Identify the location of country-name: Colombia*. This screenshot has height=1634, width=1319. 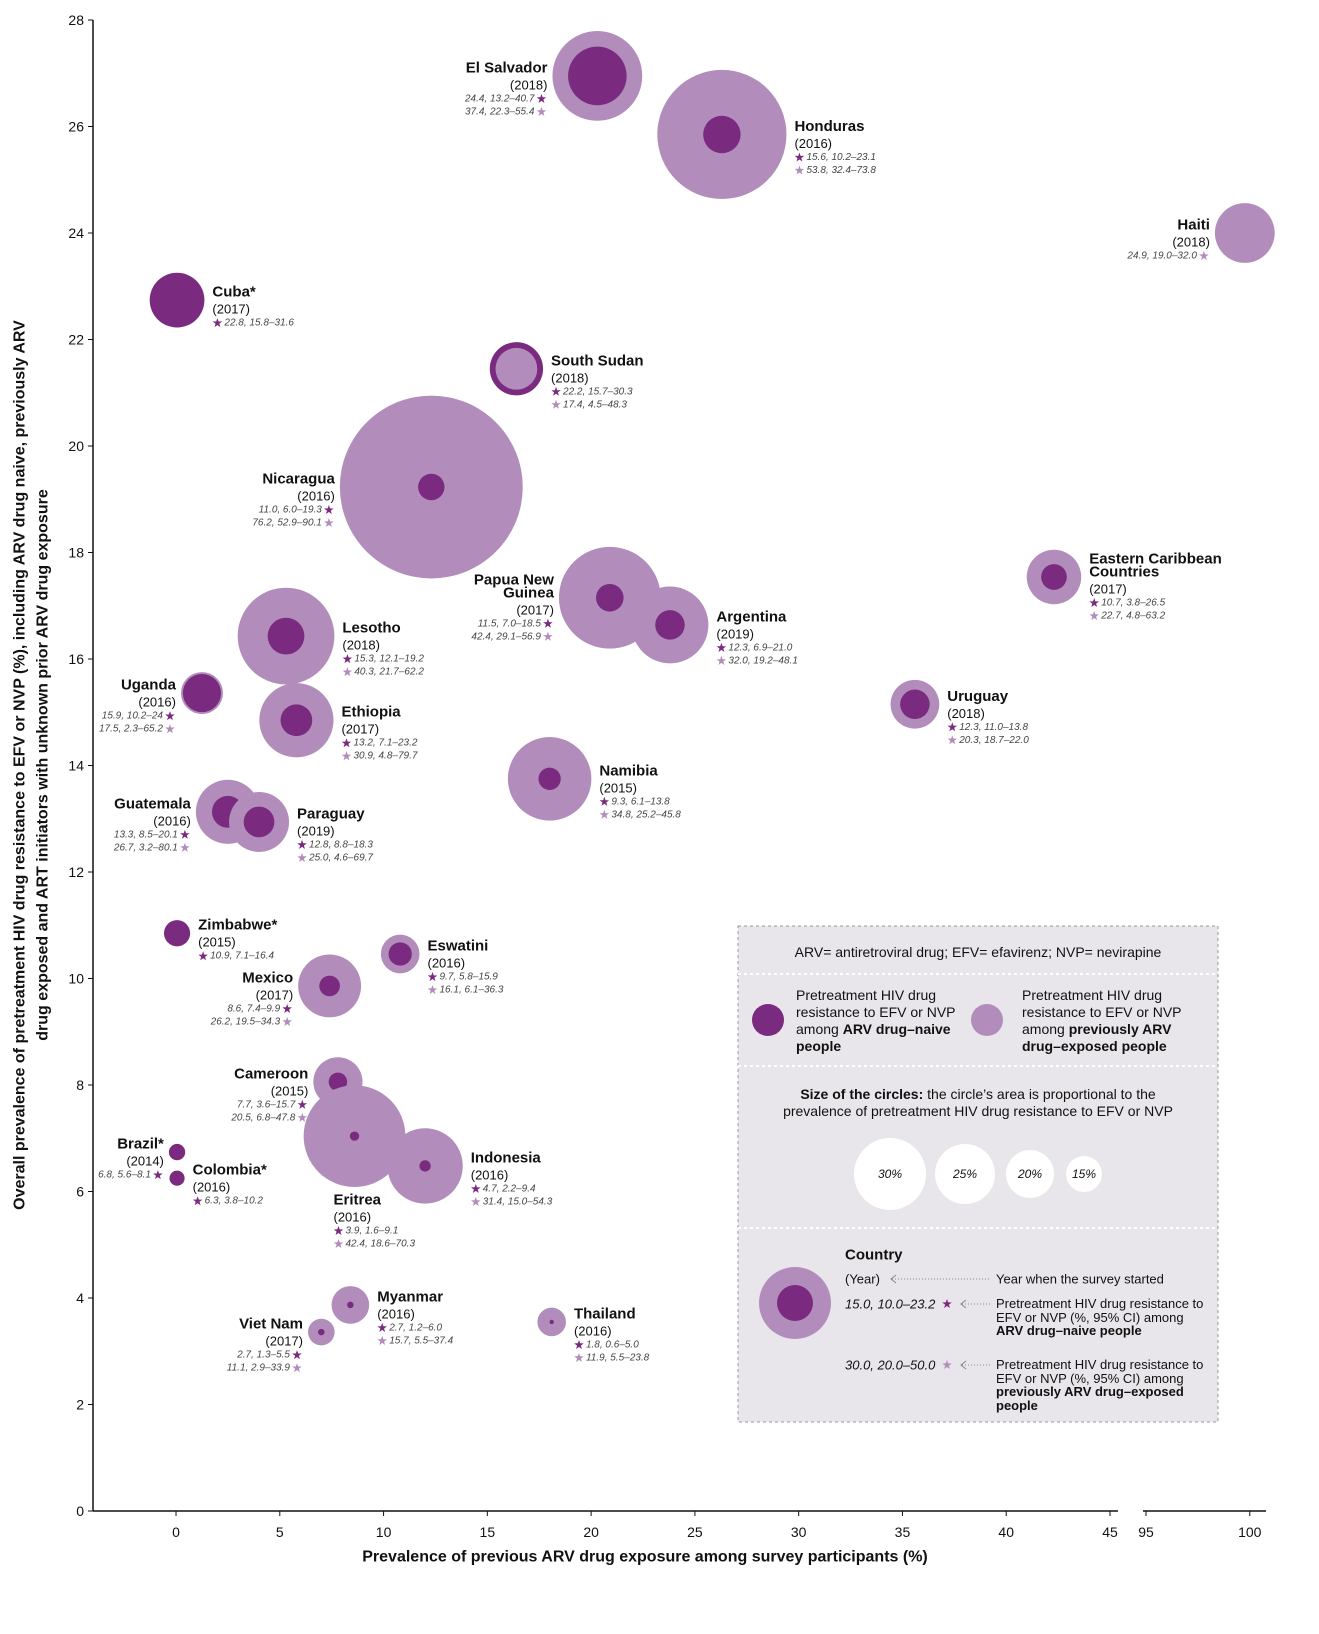
(230, 1170).